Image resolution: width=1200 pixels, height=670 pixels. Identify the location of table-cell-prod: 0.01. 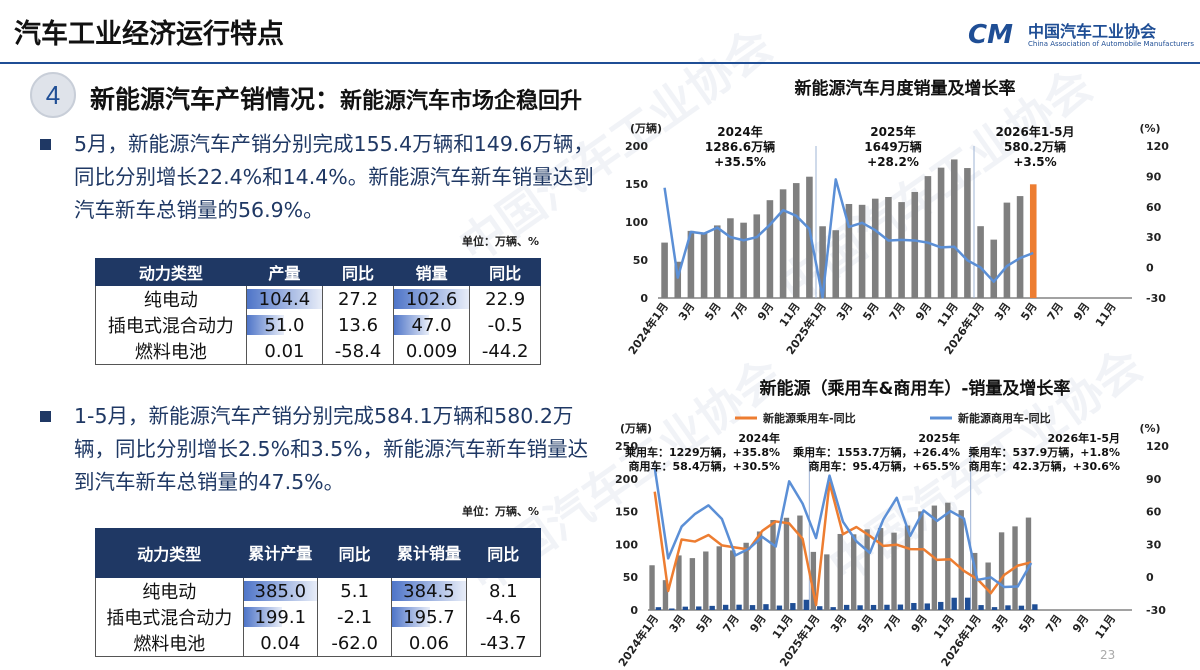
(284, 351).